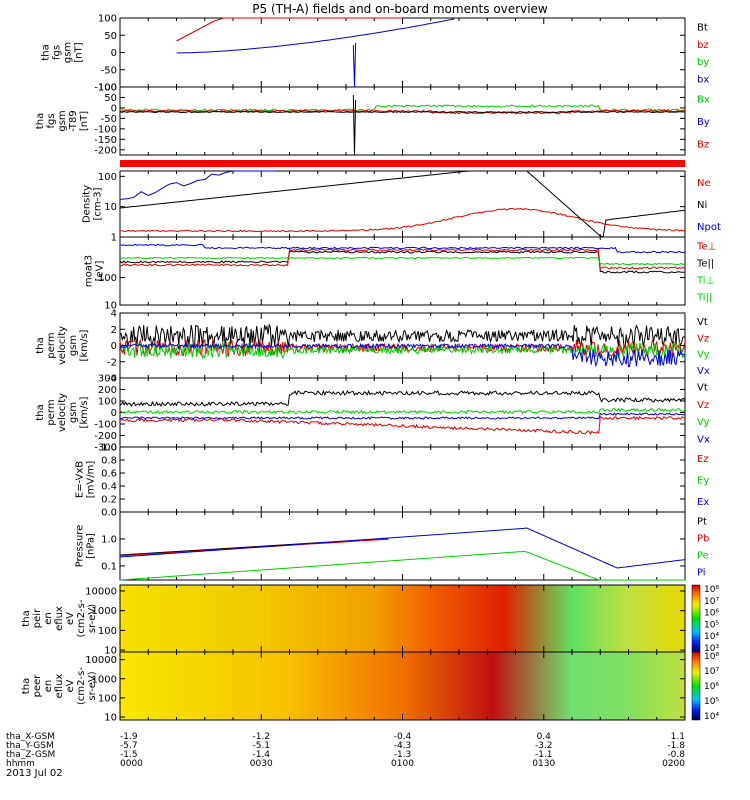 This screenshot has height=800, width=750. What do you see at coordinates (701, 573) in the screenshot?
I see `legend-pi: Pi` at bounding box center [701, 573].